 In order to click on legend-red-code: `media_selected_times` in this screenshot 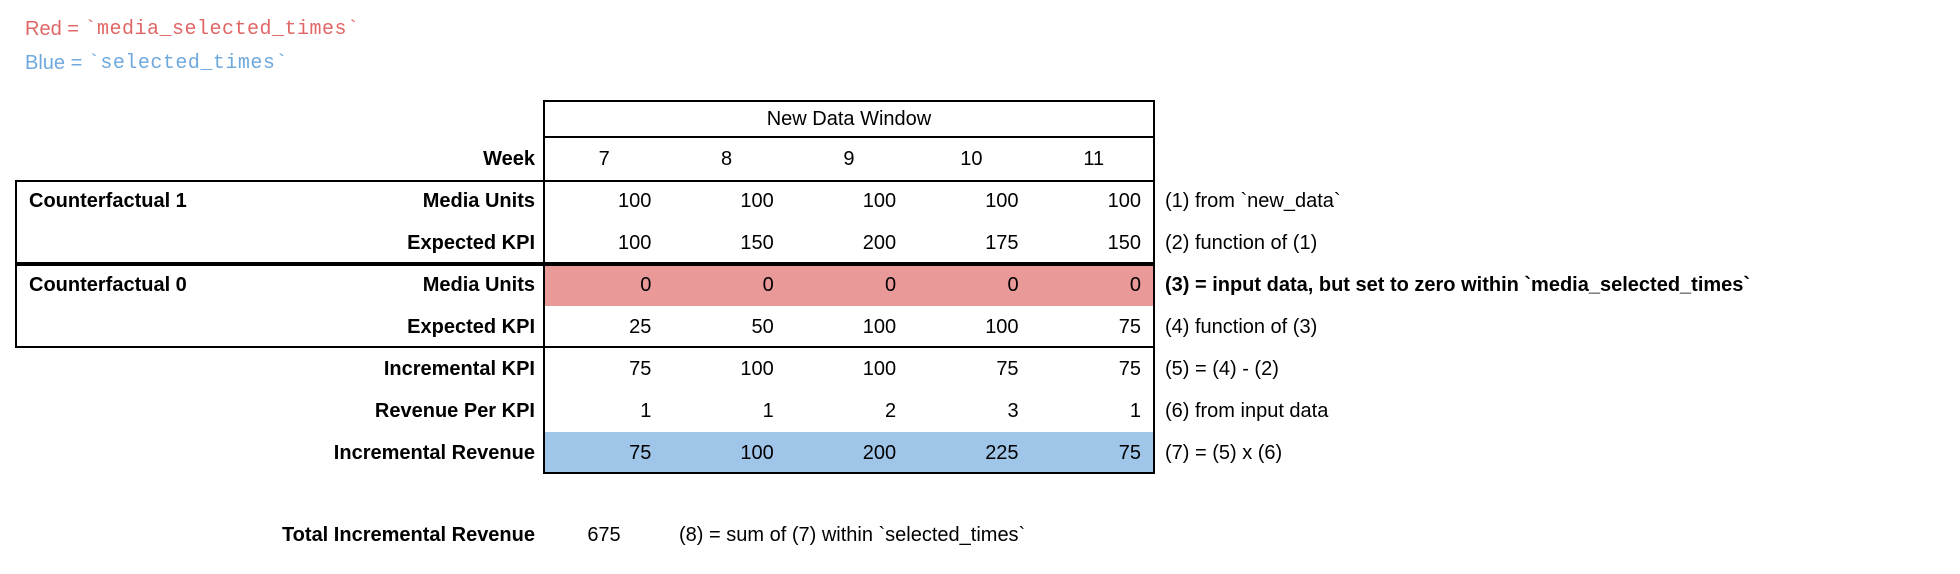, I will do `click(222, 29)`.